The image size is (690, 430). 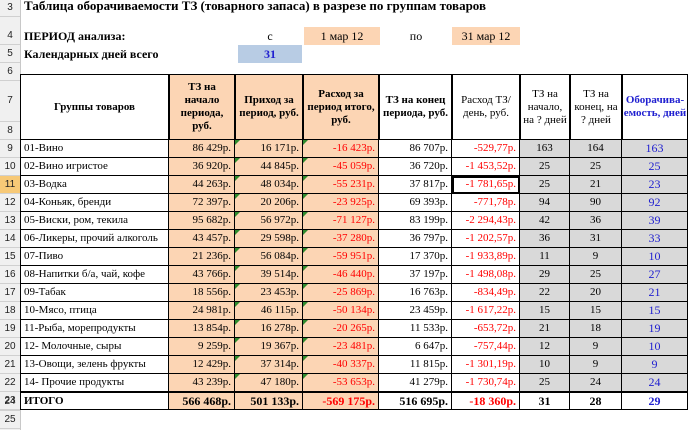 What do you see at coordinates (415, 275) in the screenshot?
I see `cell-tz-end: 37 197р.` at bounding box center [415, 275].